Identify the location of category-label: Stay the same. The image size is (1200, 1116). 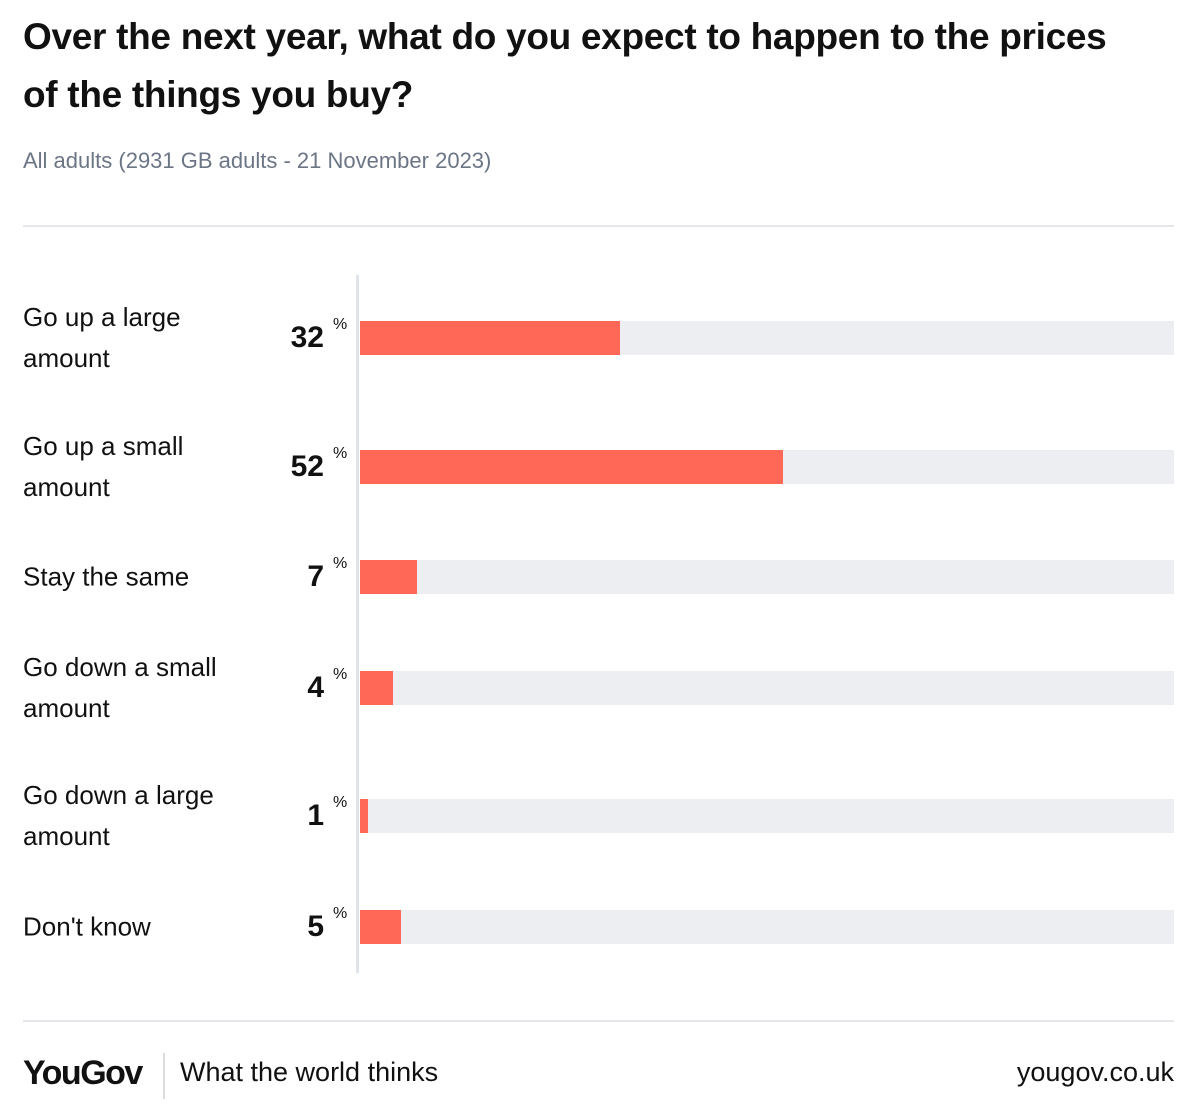
(106, 576).